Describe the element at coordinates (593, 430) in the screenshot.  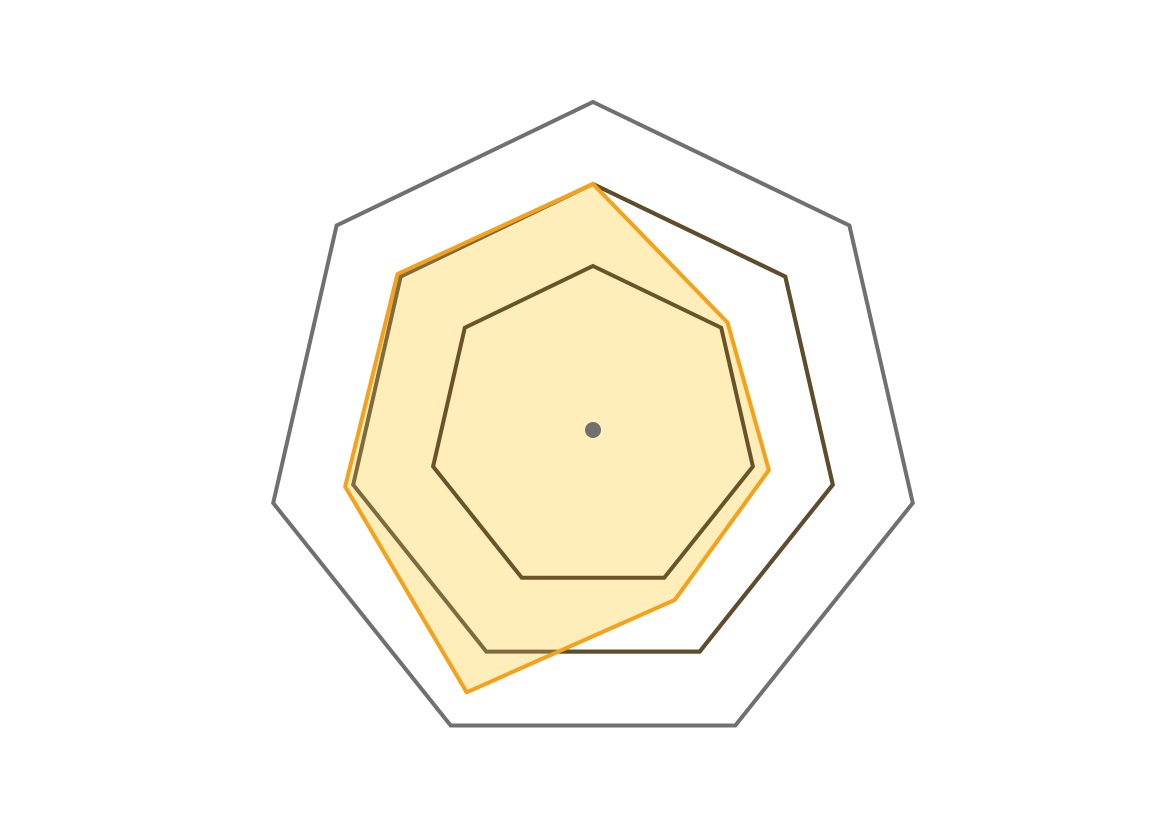
I see `radar-center-dot` at that location.